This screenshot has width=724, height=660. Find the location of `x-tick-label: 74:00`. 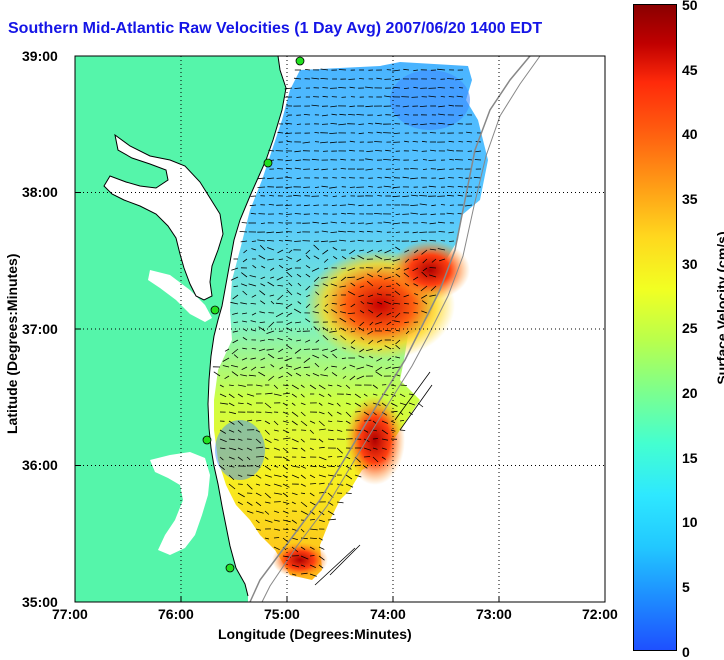

x-tick-label: 74:00 is located at coordinates (388, 614).